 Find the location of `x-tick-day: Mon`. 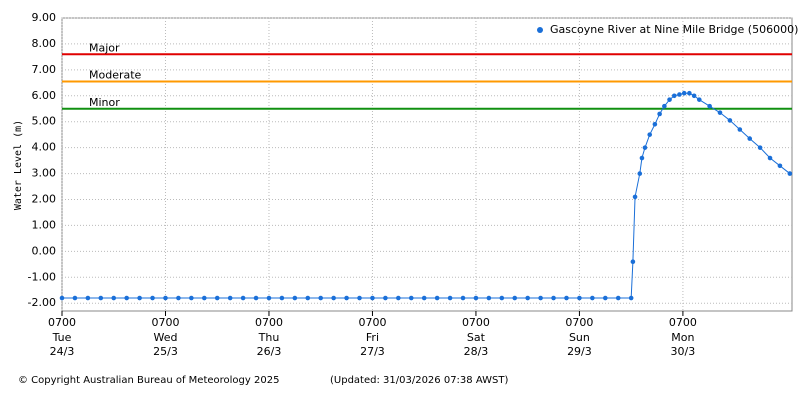

x-tick-day: Mon is located at coordinates (682, 337).